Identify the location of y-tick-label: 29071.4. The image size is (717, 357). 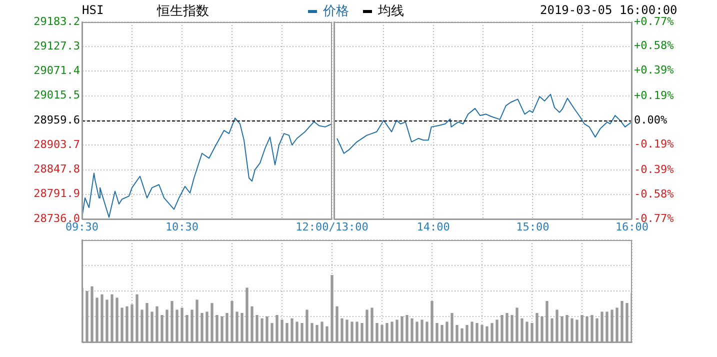
(57, 71).